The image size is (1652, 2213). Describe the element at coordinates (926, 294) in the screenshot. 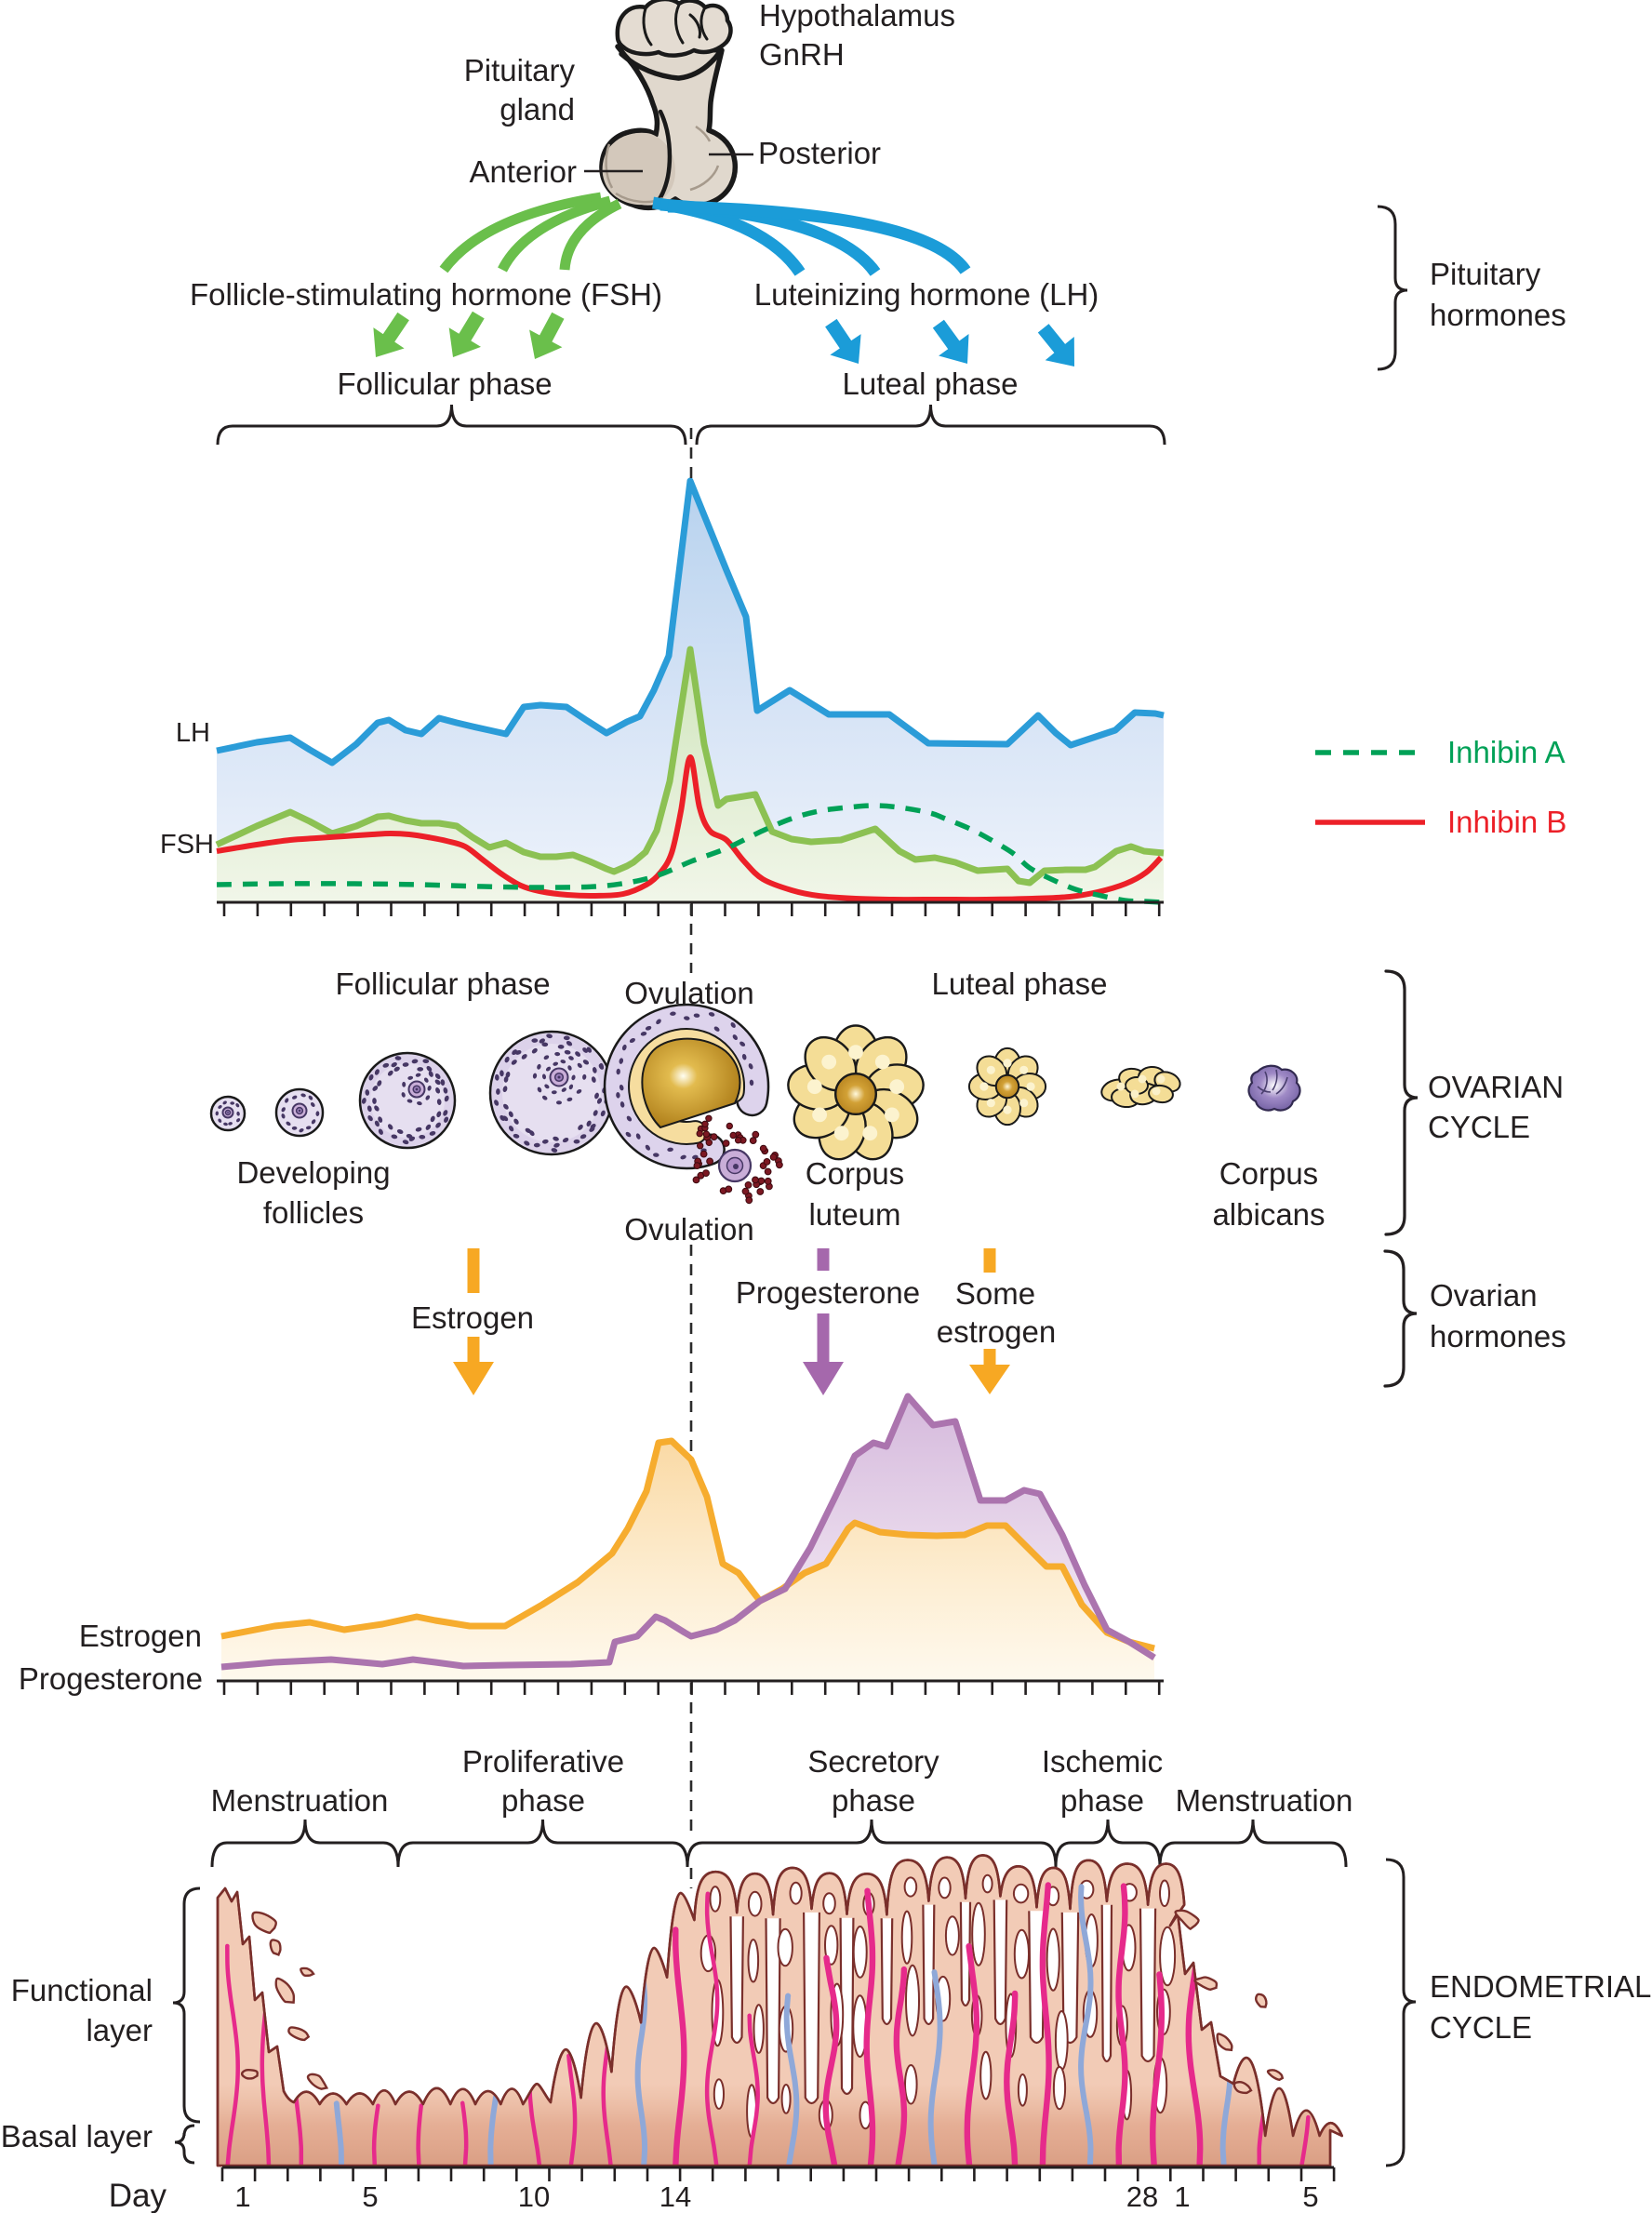

I see `svg-text: Luteinizing hormone (LH)` at that location.